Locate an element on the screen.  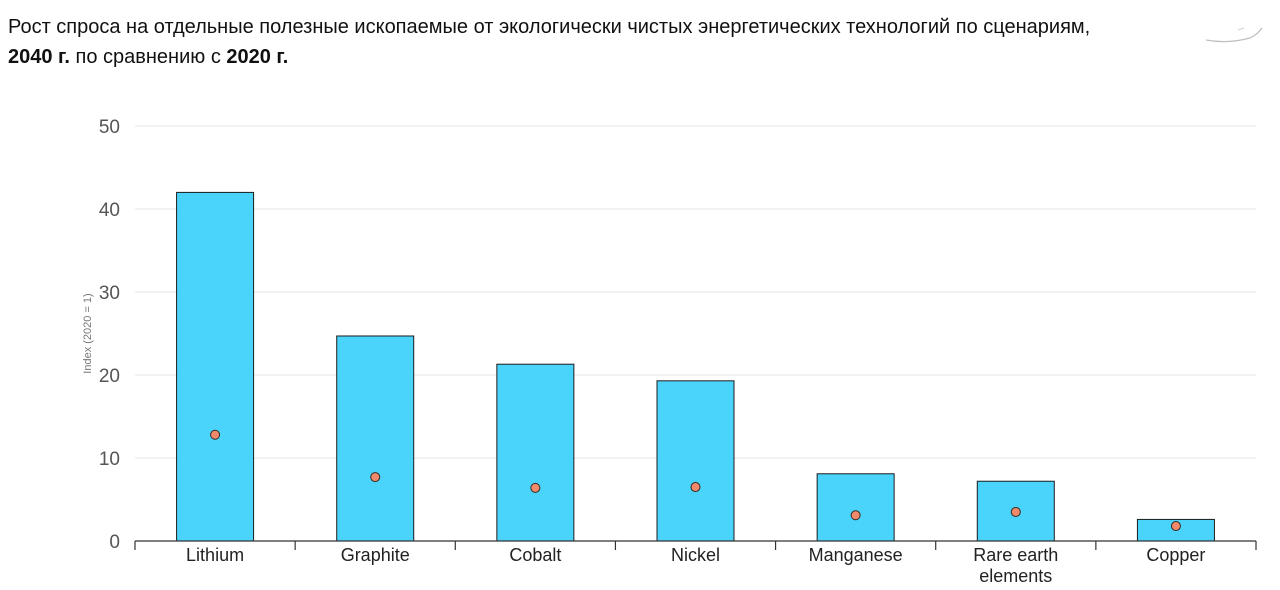
title-year-2020: 2020 г. is located at coordinates (257, 57).